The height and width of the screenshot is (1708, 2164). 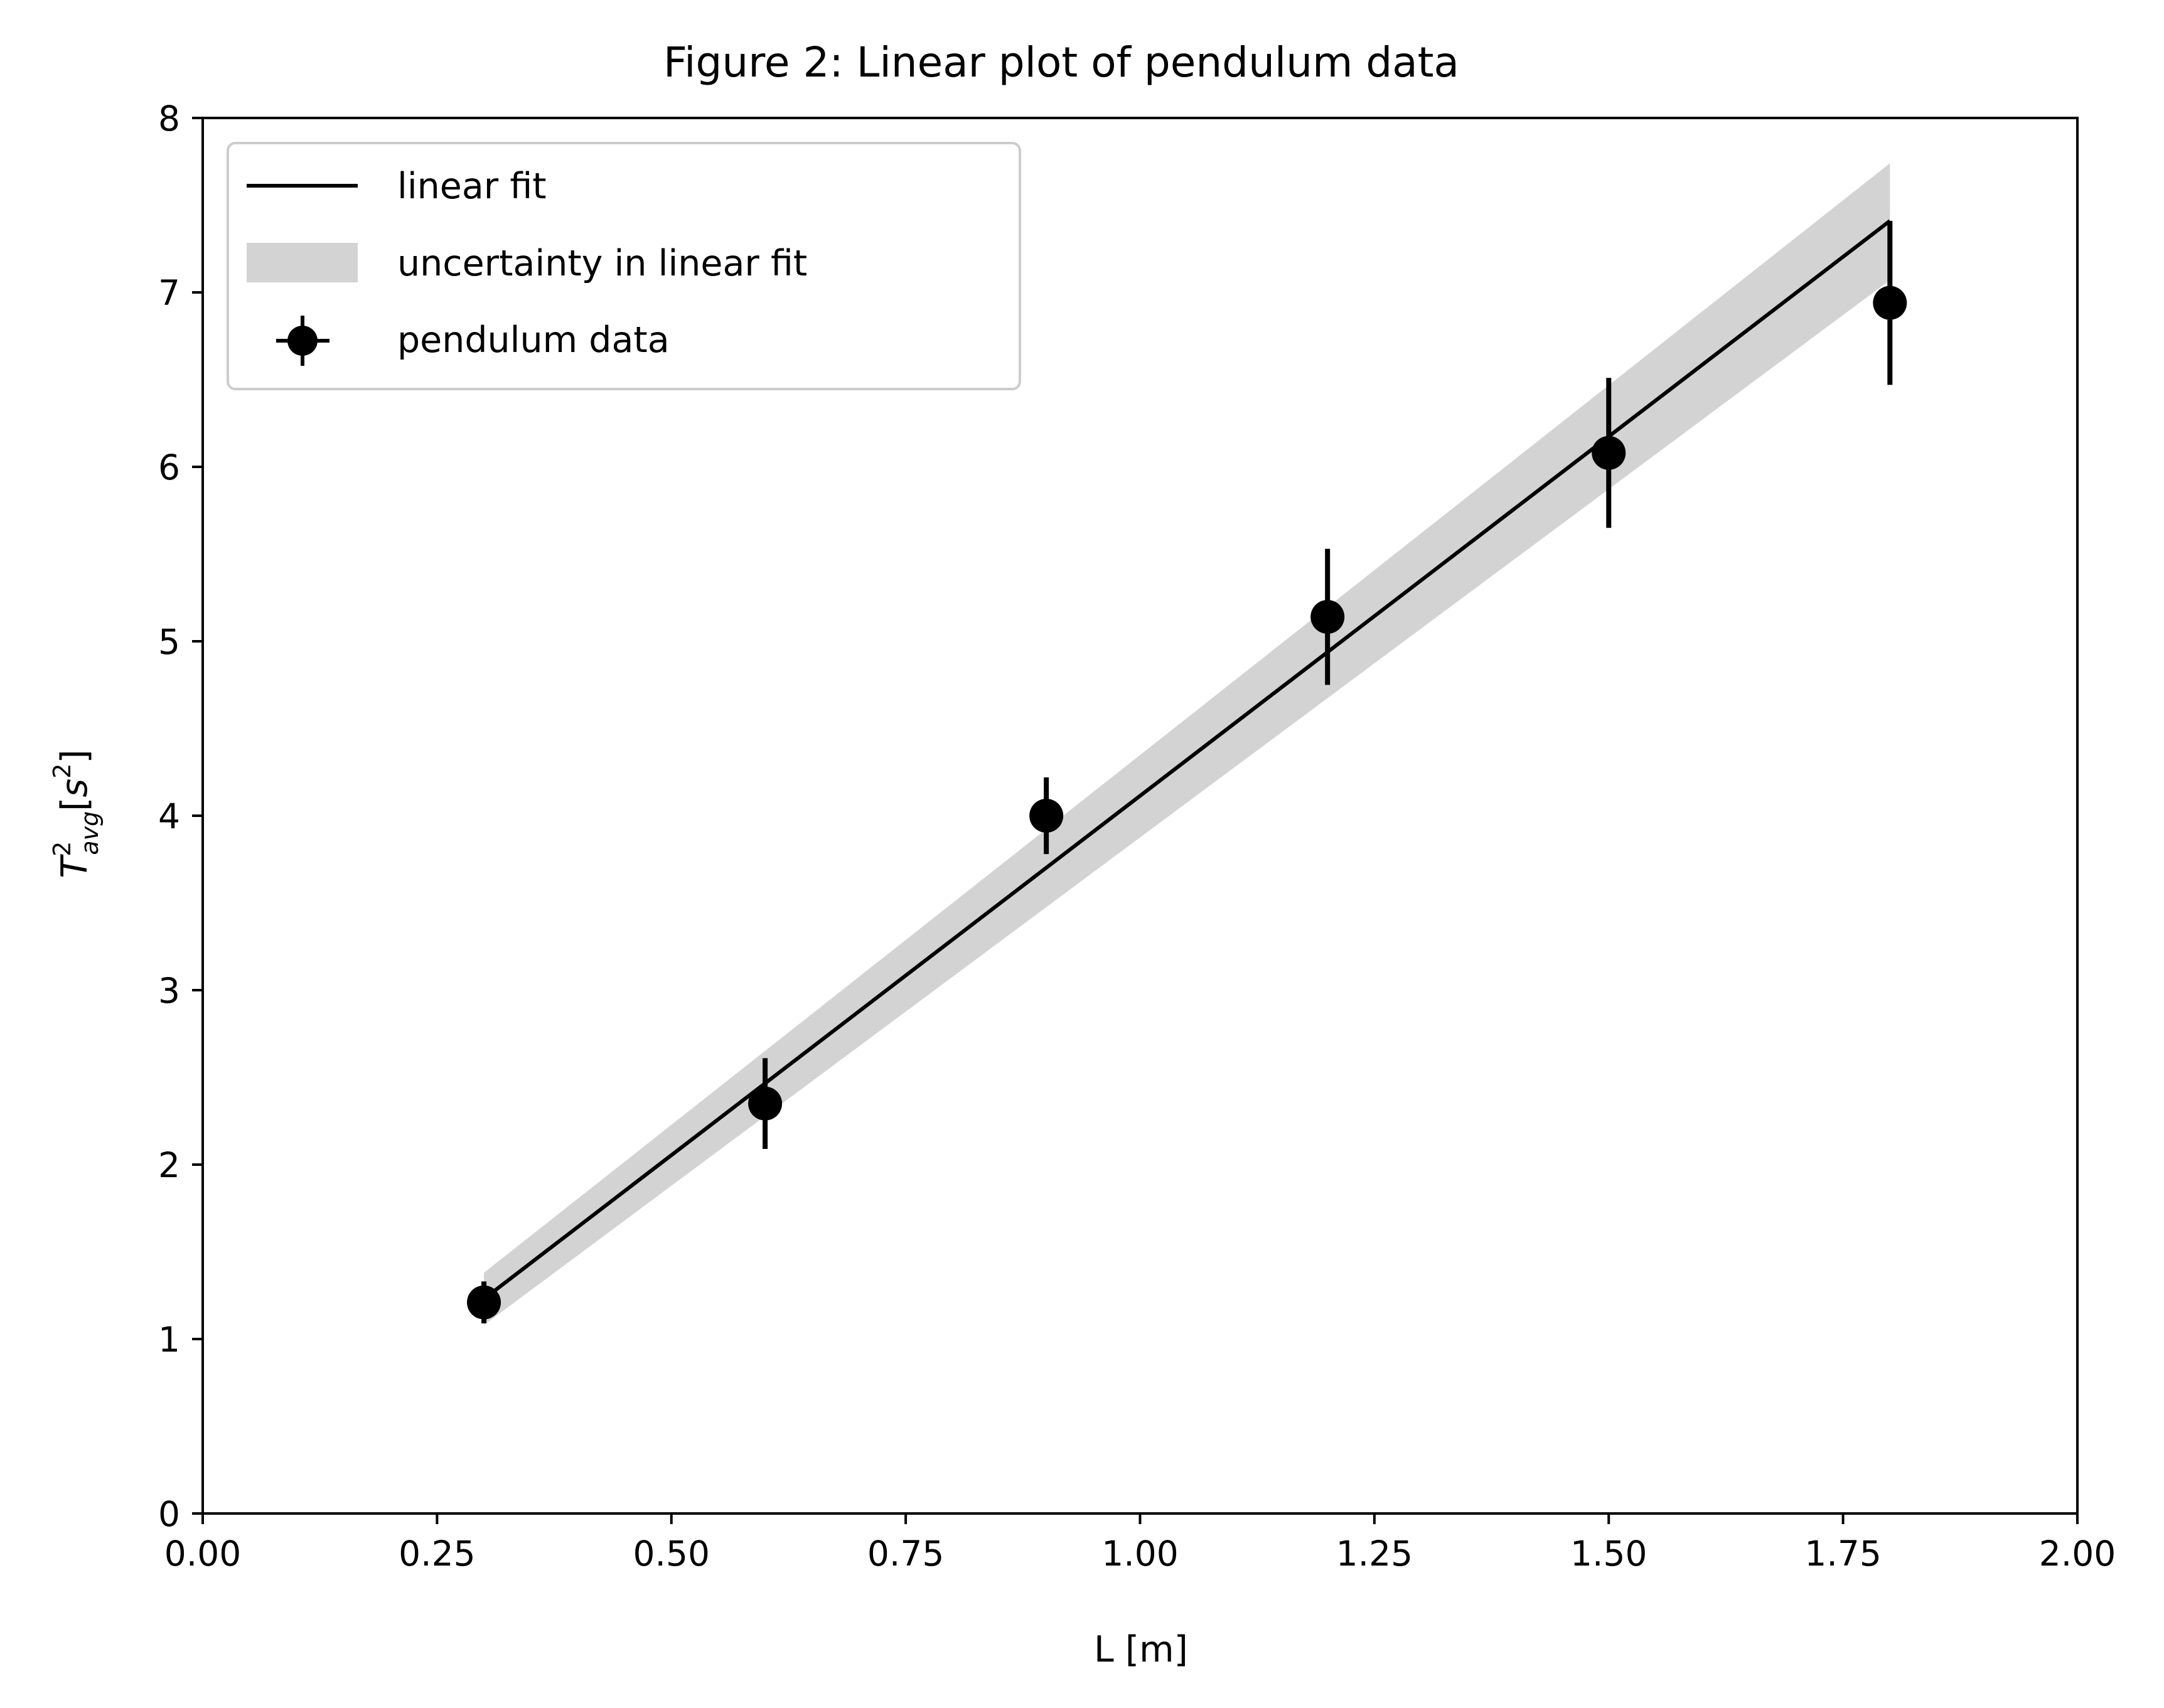 I want to click on y-tick-label: 0, so click(x=169, y=1514).